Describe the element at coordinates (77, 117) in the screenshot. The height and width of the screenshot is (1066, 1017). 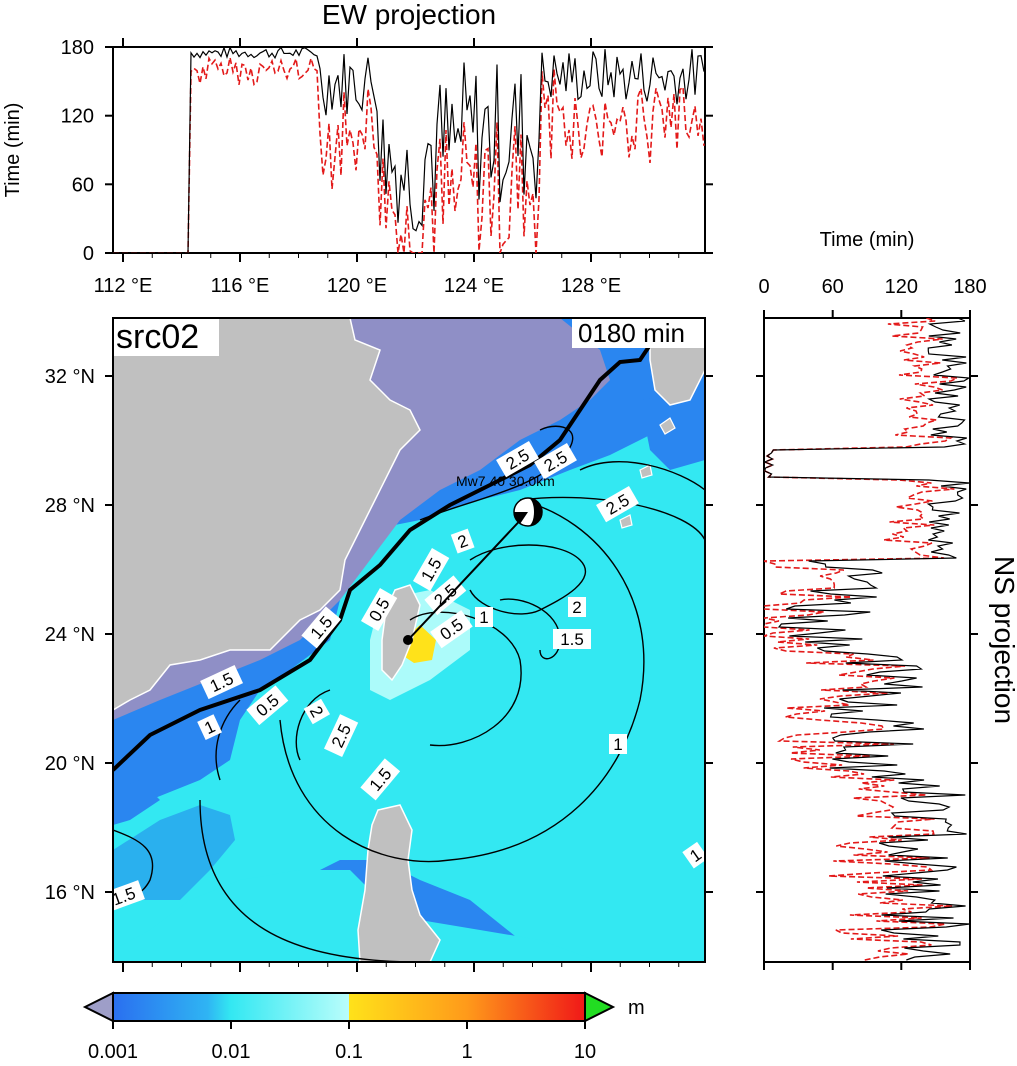
I see `ew-ytick-label: 120` at that location.